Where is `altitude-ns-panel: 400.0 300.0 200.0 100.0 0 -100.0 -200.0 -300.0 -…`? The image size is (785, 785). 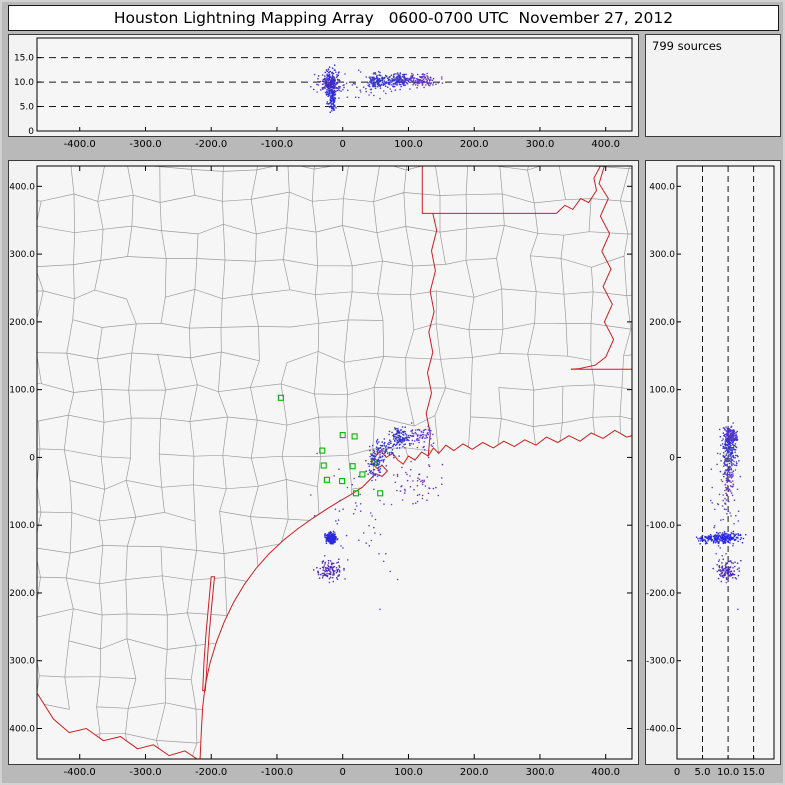 altitude-ns-panel: 400.0 300.0 200.0 100.0 0 -100.0 -200.0 -300.0 -… is located at coordinates (713, 462).